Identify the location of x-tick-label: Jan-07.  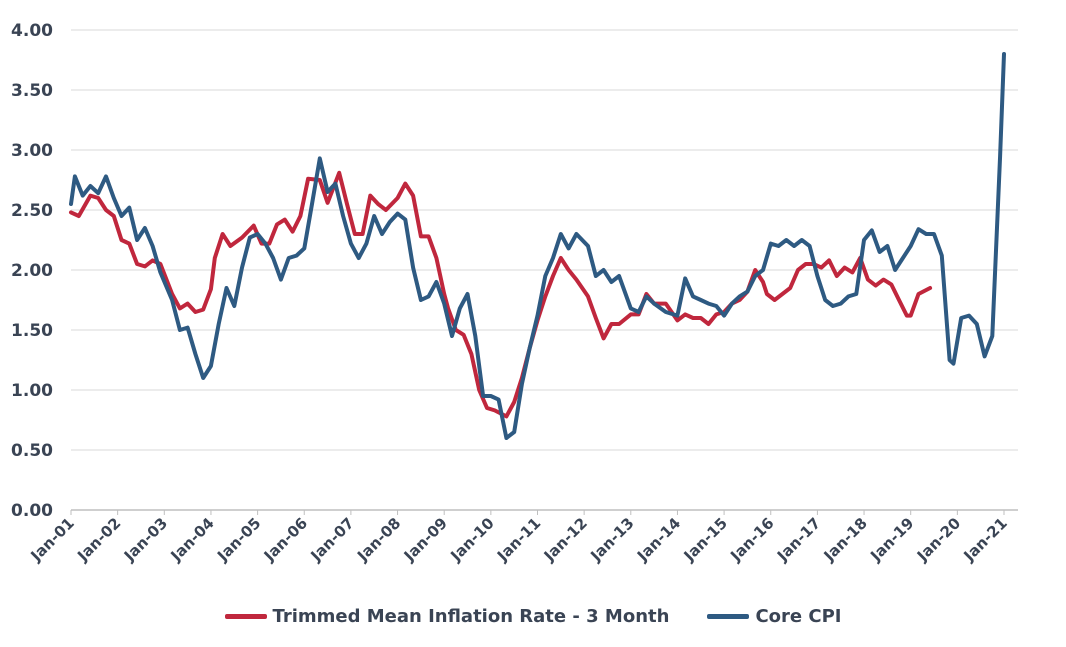
(331, 539).